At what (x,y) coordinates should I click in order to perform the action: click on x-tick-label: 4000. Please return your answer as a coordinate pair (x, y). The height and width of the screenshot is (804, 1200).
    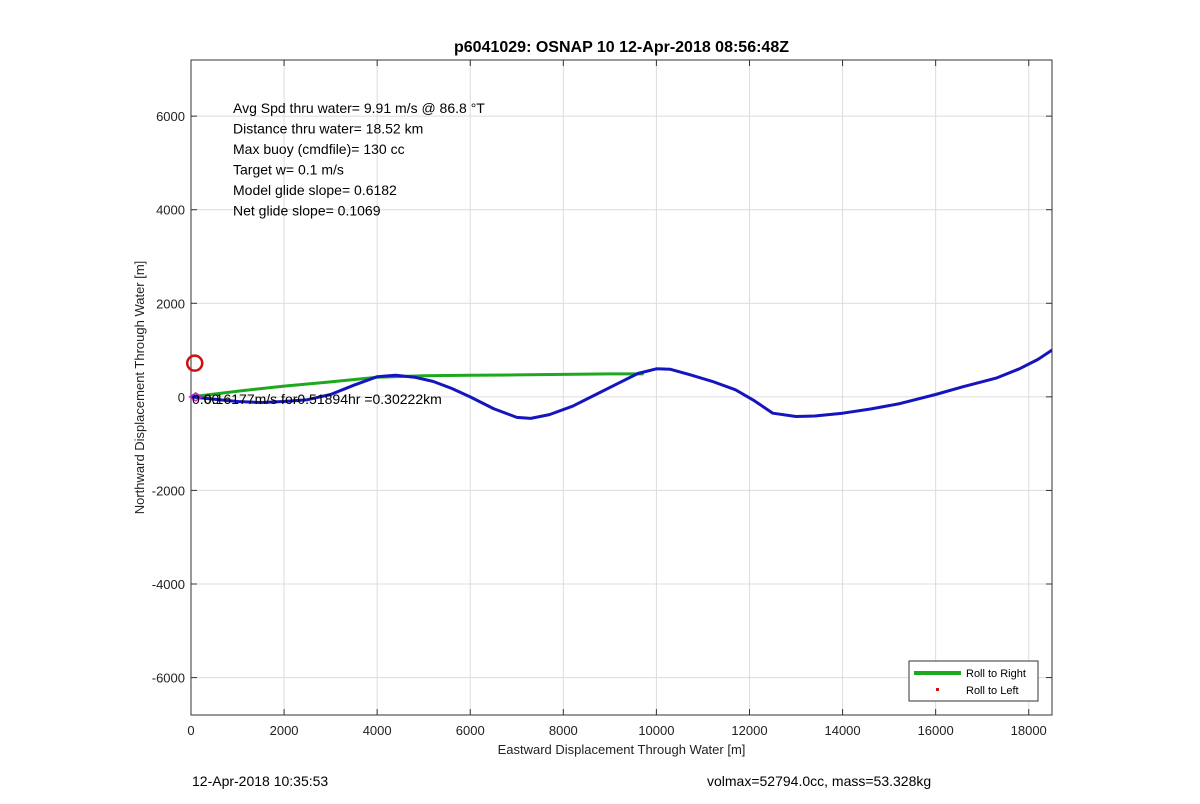
    Looking at the image, I should click on (377, 730).